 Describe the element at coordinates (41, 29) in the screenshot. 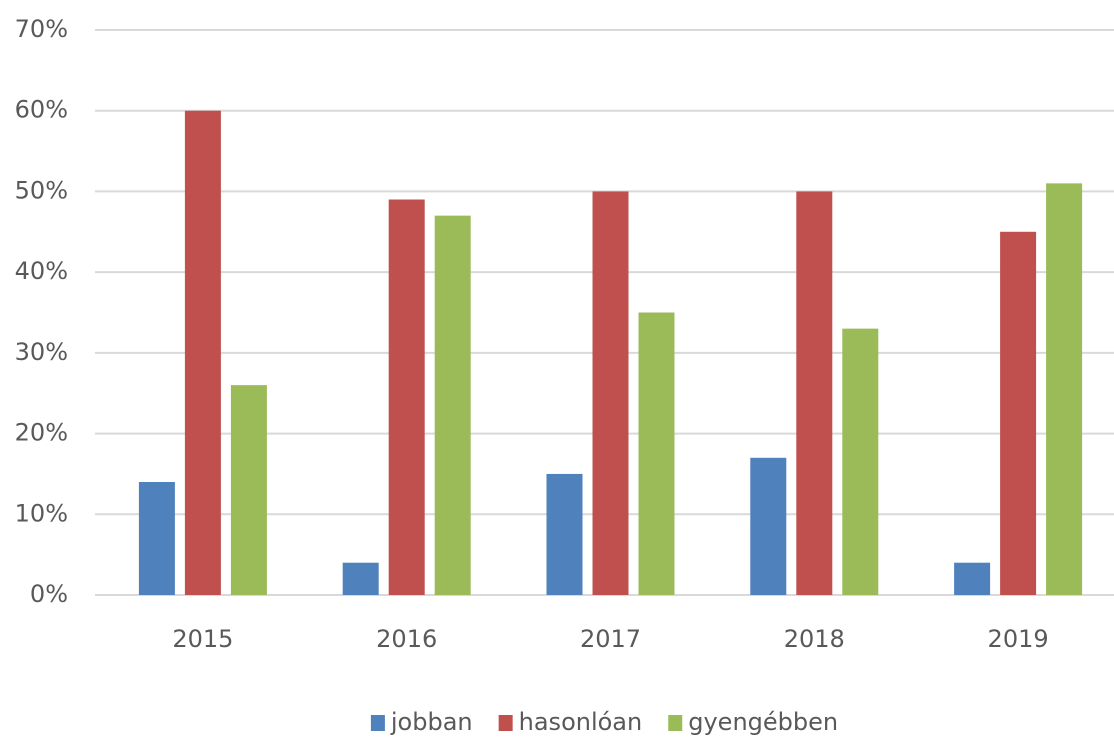

I see `y-tick-label: 70%` at that location.